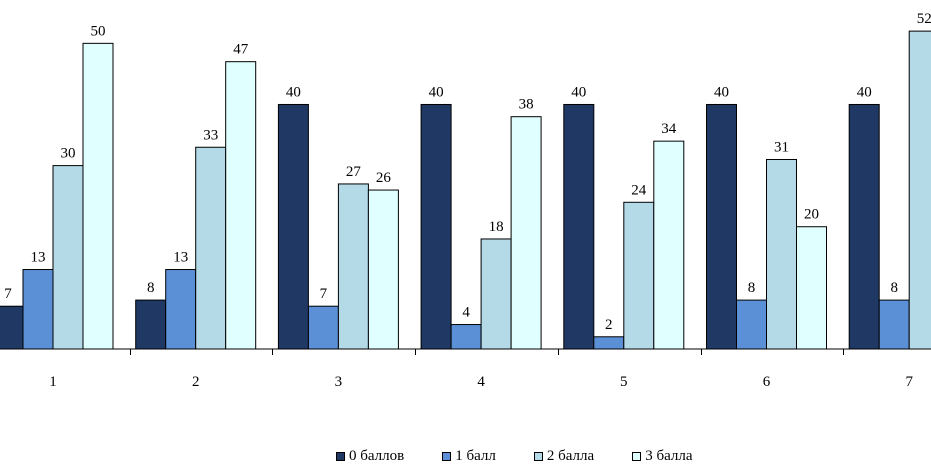 The height and width of the screenshot is (466, 931). Describe the element at coordinates (181, 309) in the screenshot. I see `bar-s1-c1` at that location.